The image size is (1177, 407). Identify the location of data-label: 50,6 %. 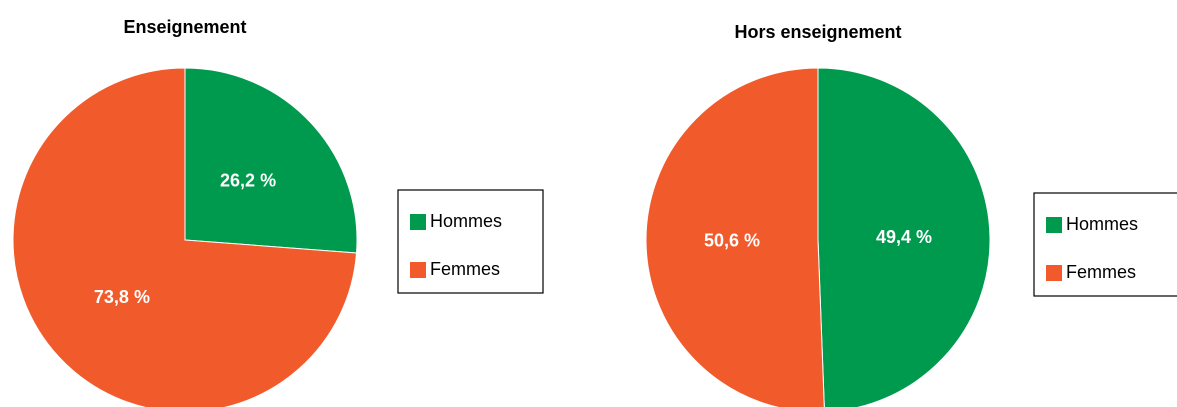
(732, 240).